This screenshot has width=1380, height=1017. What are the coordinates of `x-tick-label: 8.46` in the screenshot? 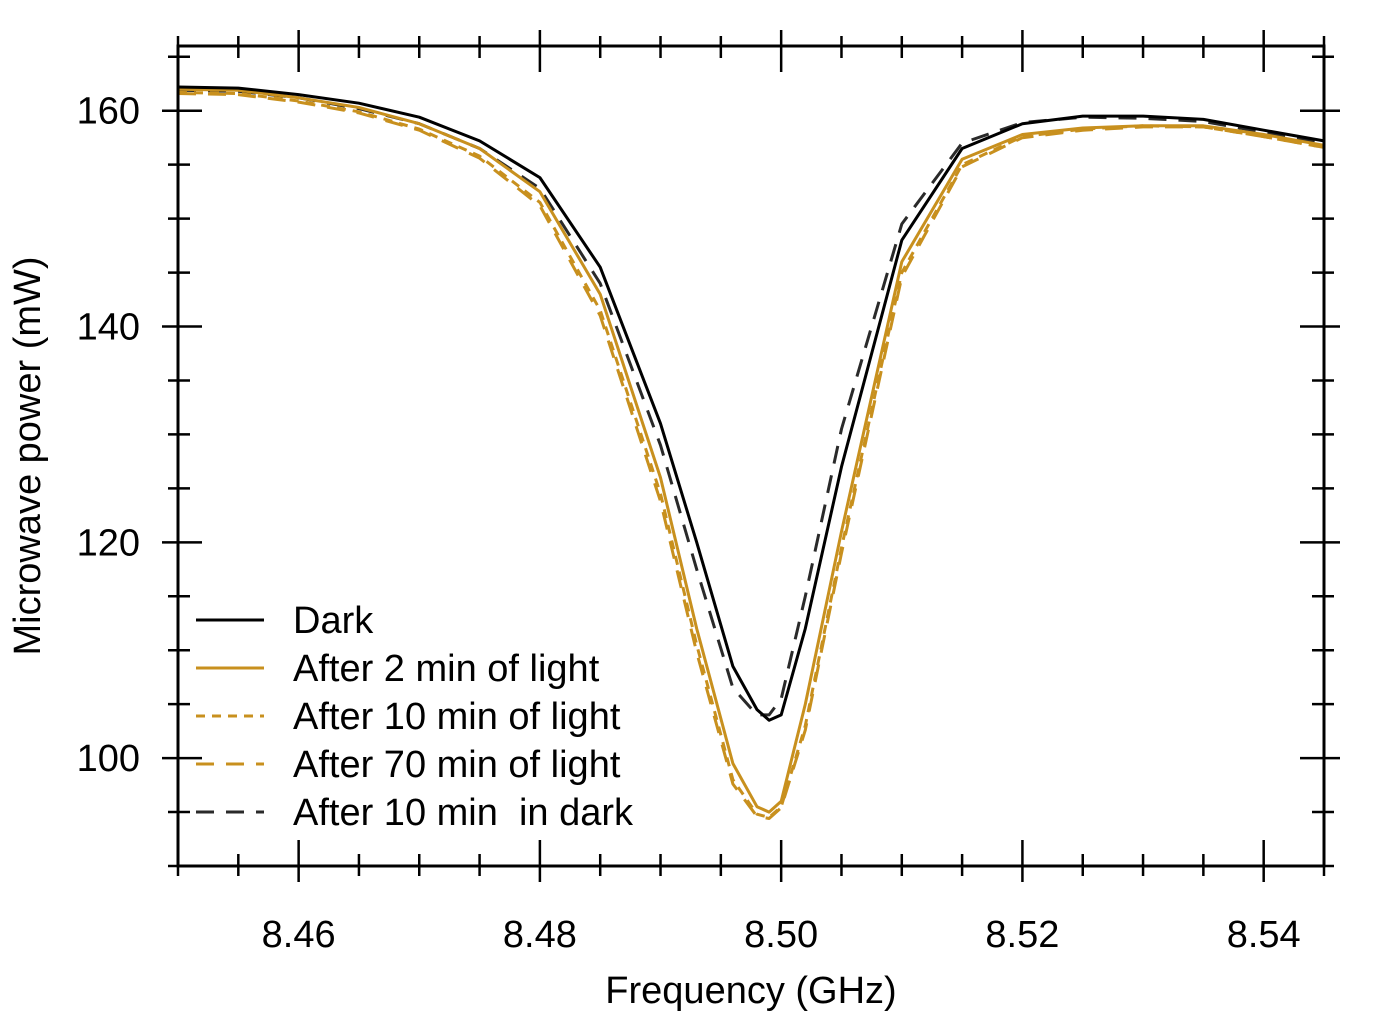 It's located at (299, 935).